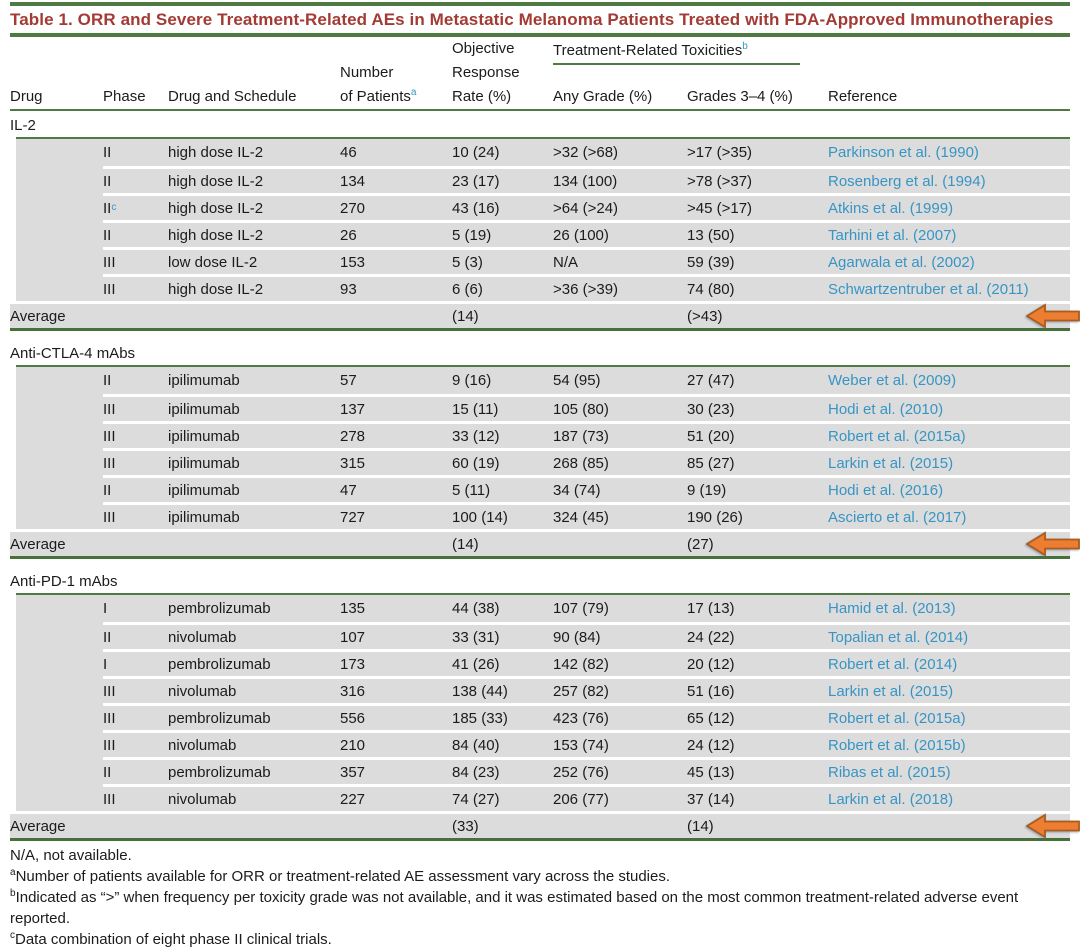  What do you see at coordinates (757, 608) in the screenshot?
I see `grades34-cell: 17 (13)` at bounding box center [757, 608].